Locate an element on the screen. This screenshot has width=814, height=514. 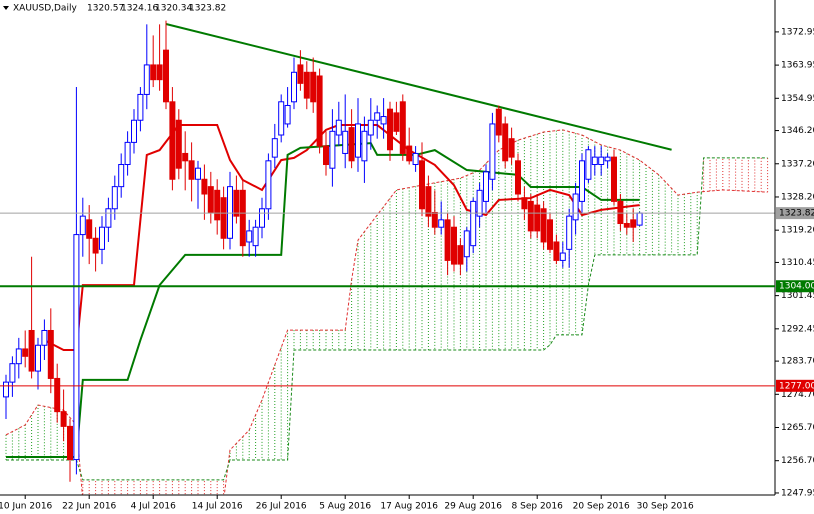
x-tick-label: 5 Aug 2016 is located at coordinates (345, 507).